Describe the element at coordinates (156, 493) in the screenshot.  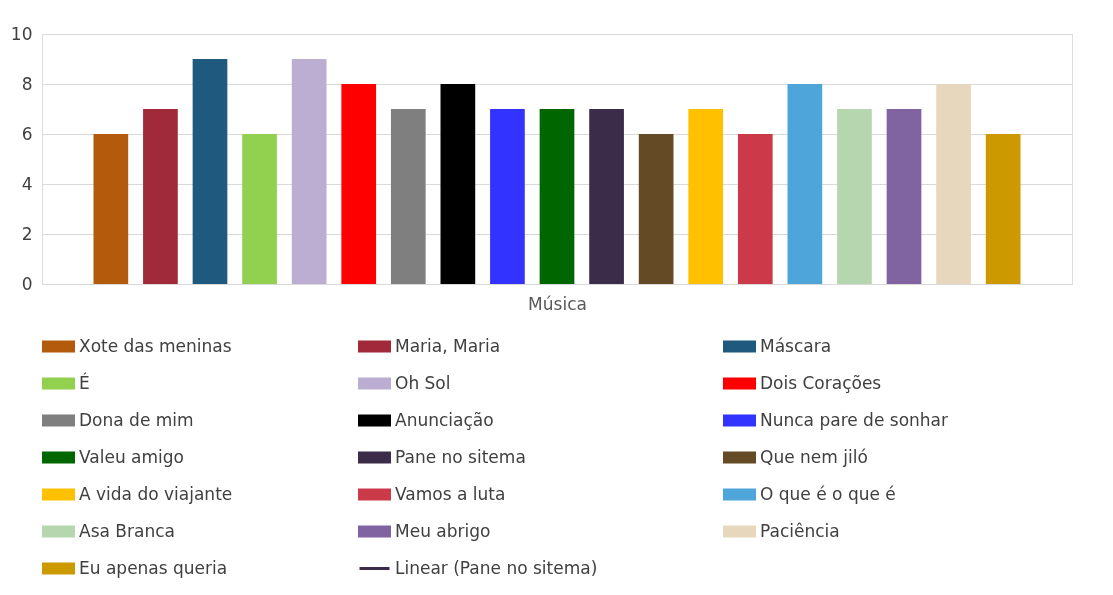
I see `legend-label: A vida do viajante` at that location.